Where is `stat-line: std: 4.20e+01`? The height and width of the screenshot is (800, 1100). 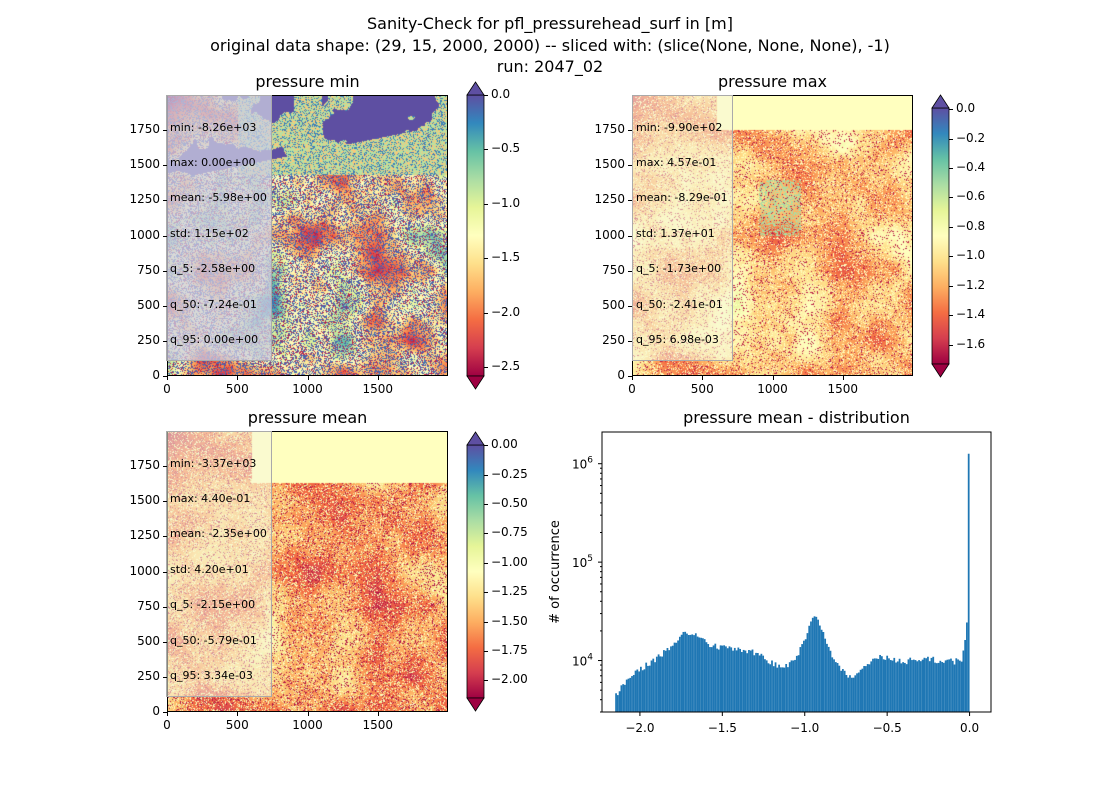 stat-line: std: 4.20e+01 is located at coordinates (209, 569).